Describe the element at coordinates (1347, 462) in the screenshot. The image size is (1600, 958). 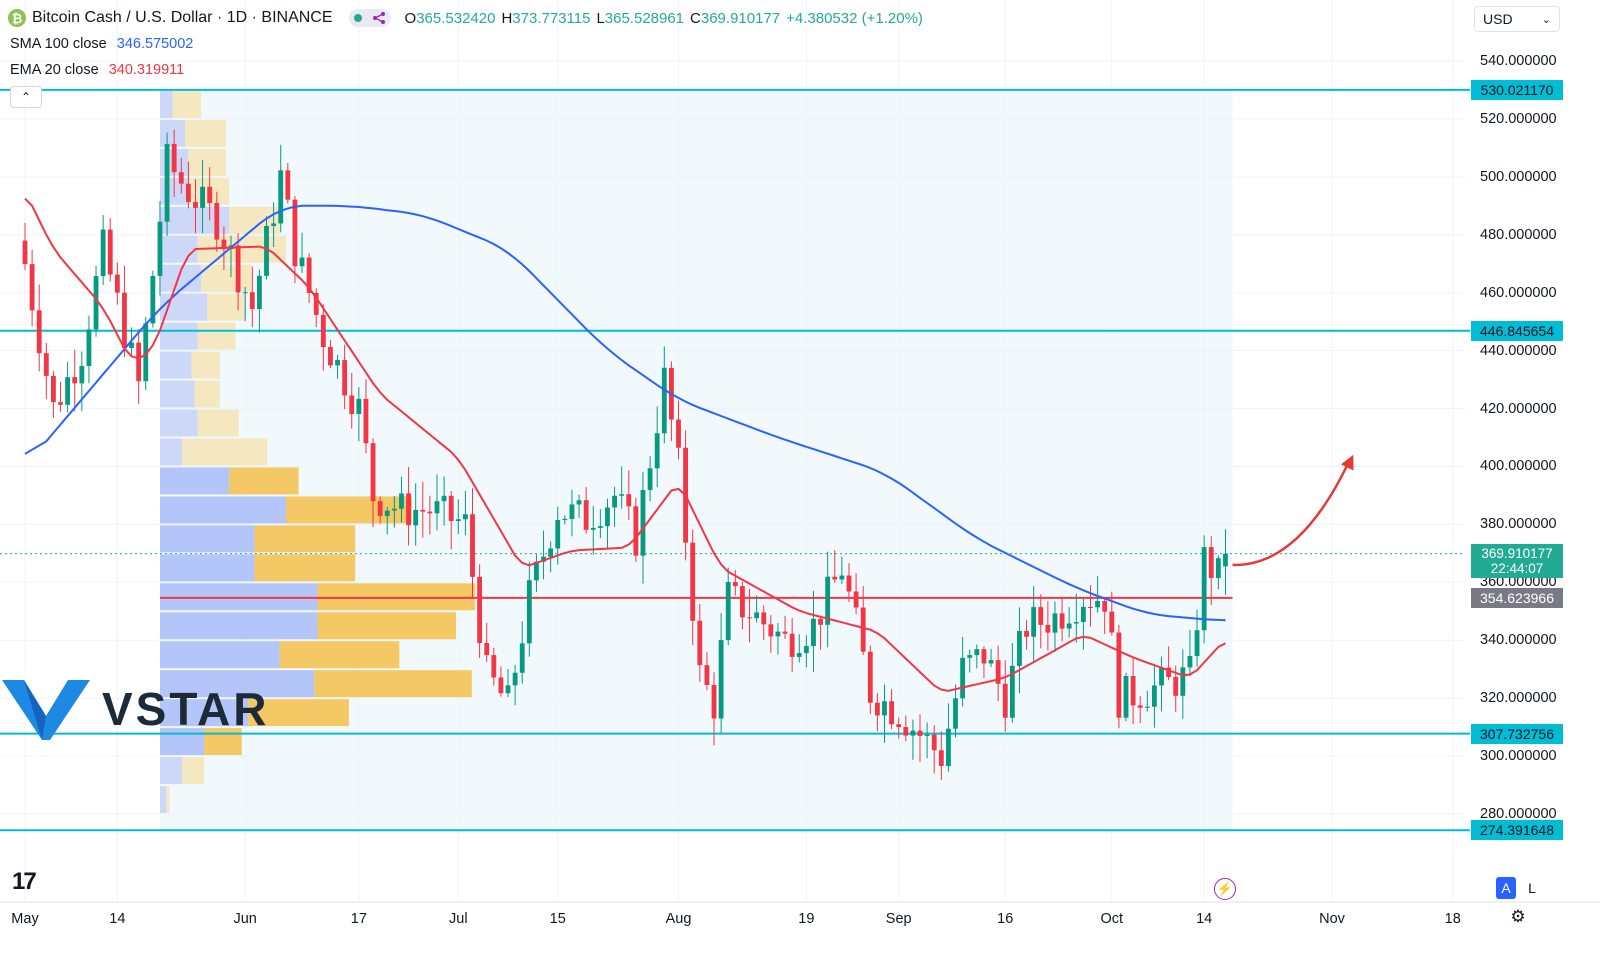
I see `projection-arrow-head` at that location.